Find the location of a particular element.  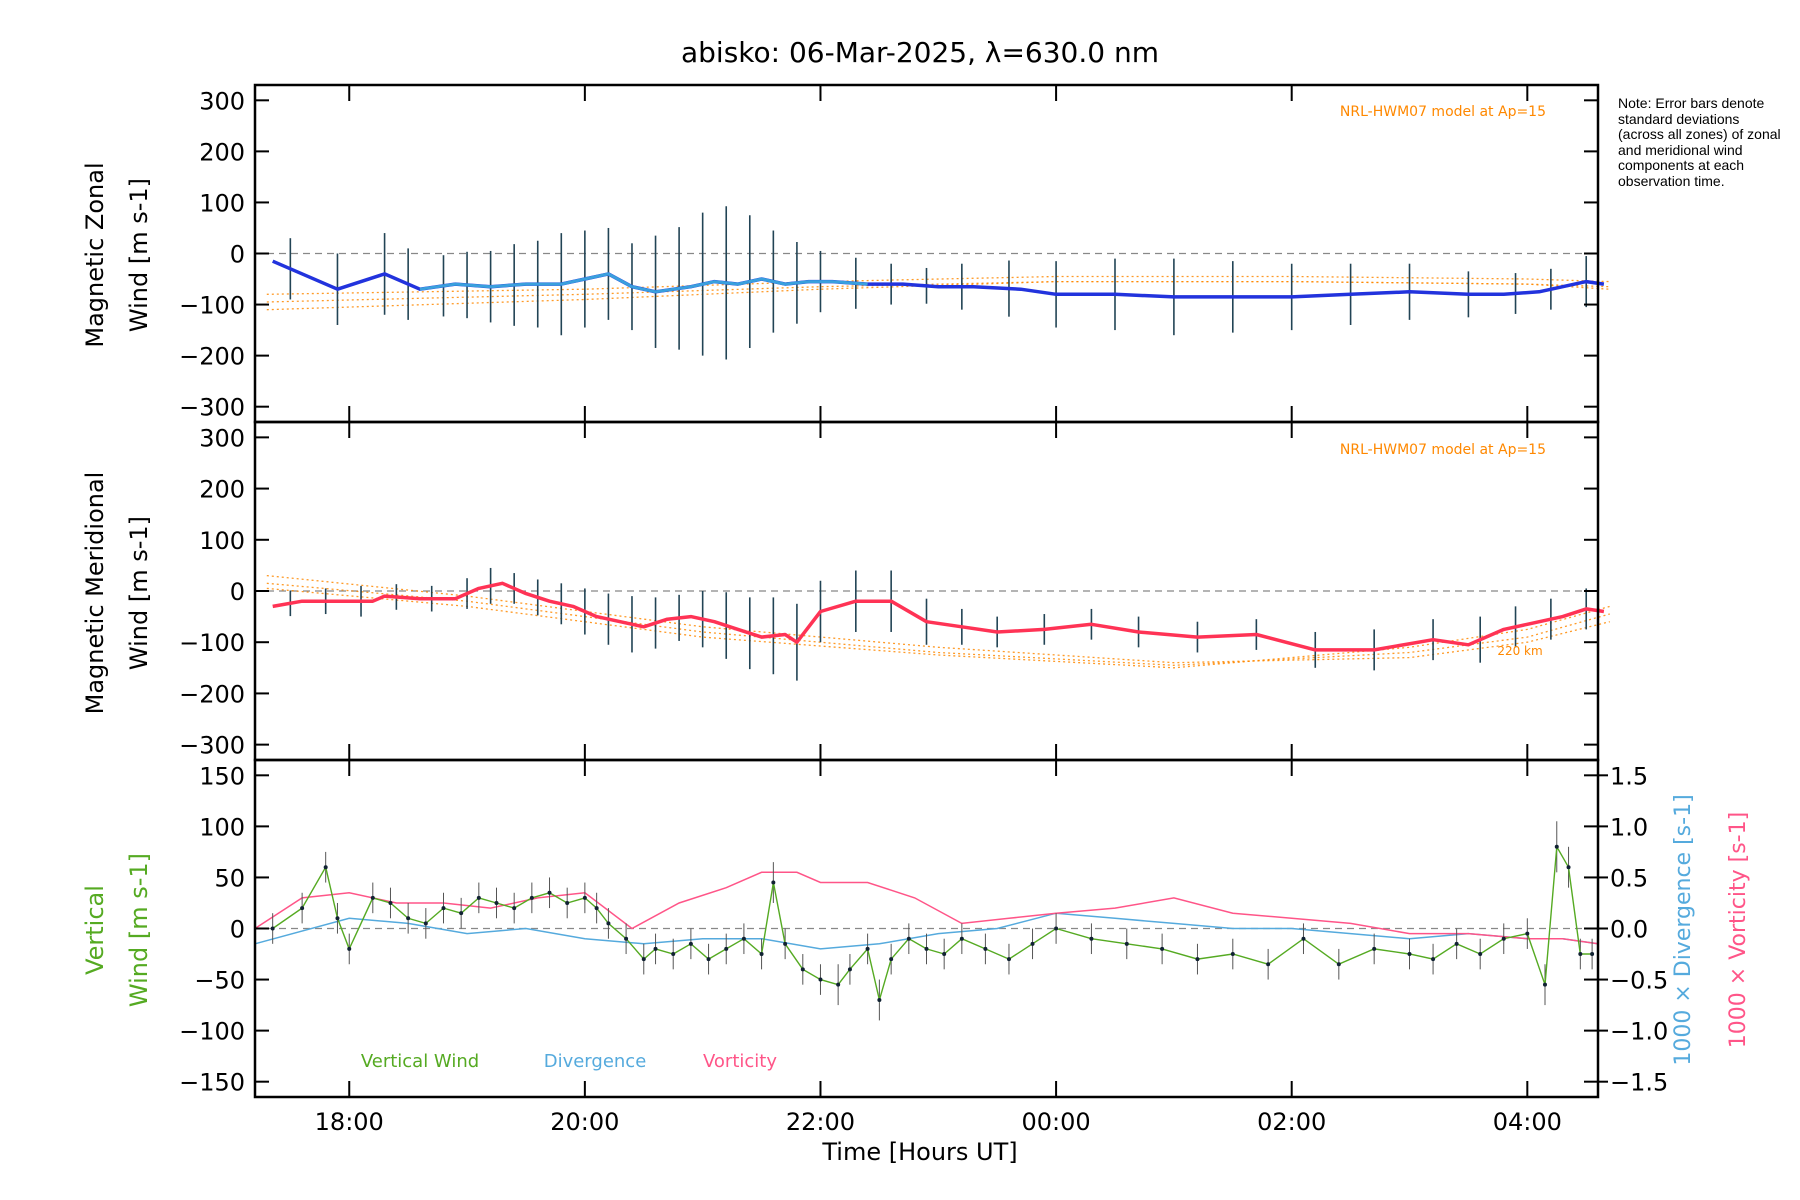

vorticity-y2-label-text: 1000 × Vorticity [s-1] is located at coordinates (1738, 930).